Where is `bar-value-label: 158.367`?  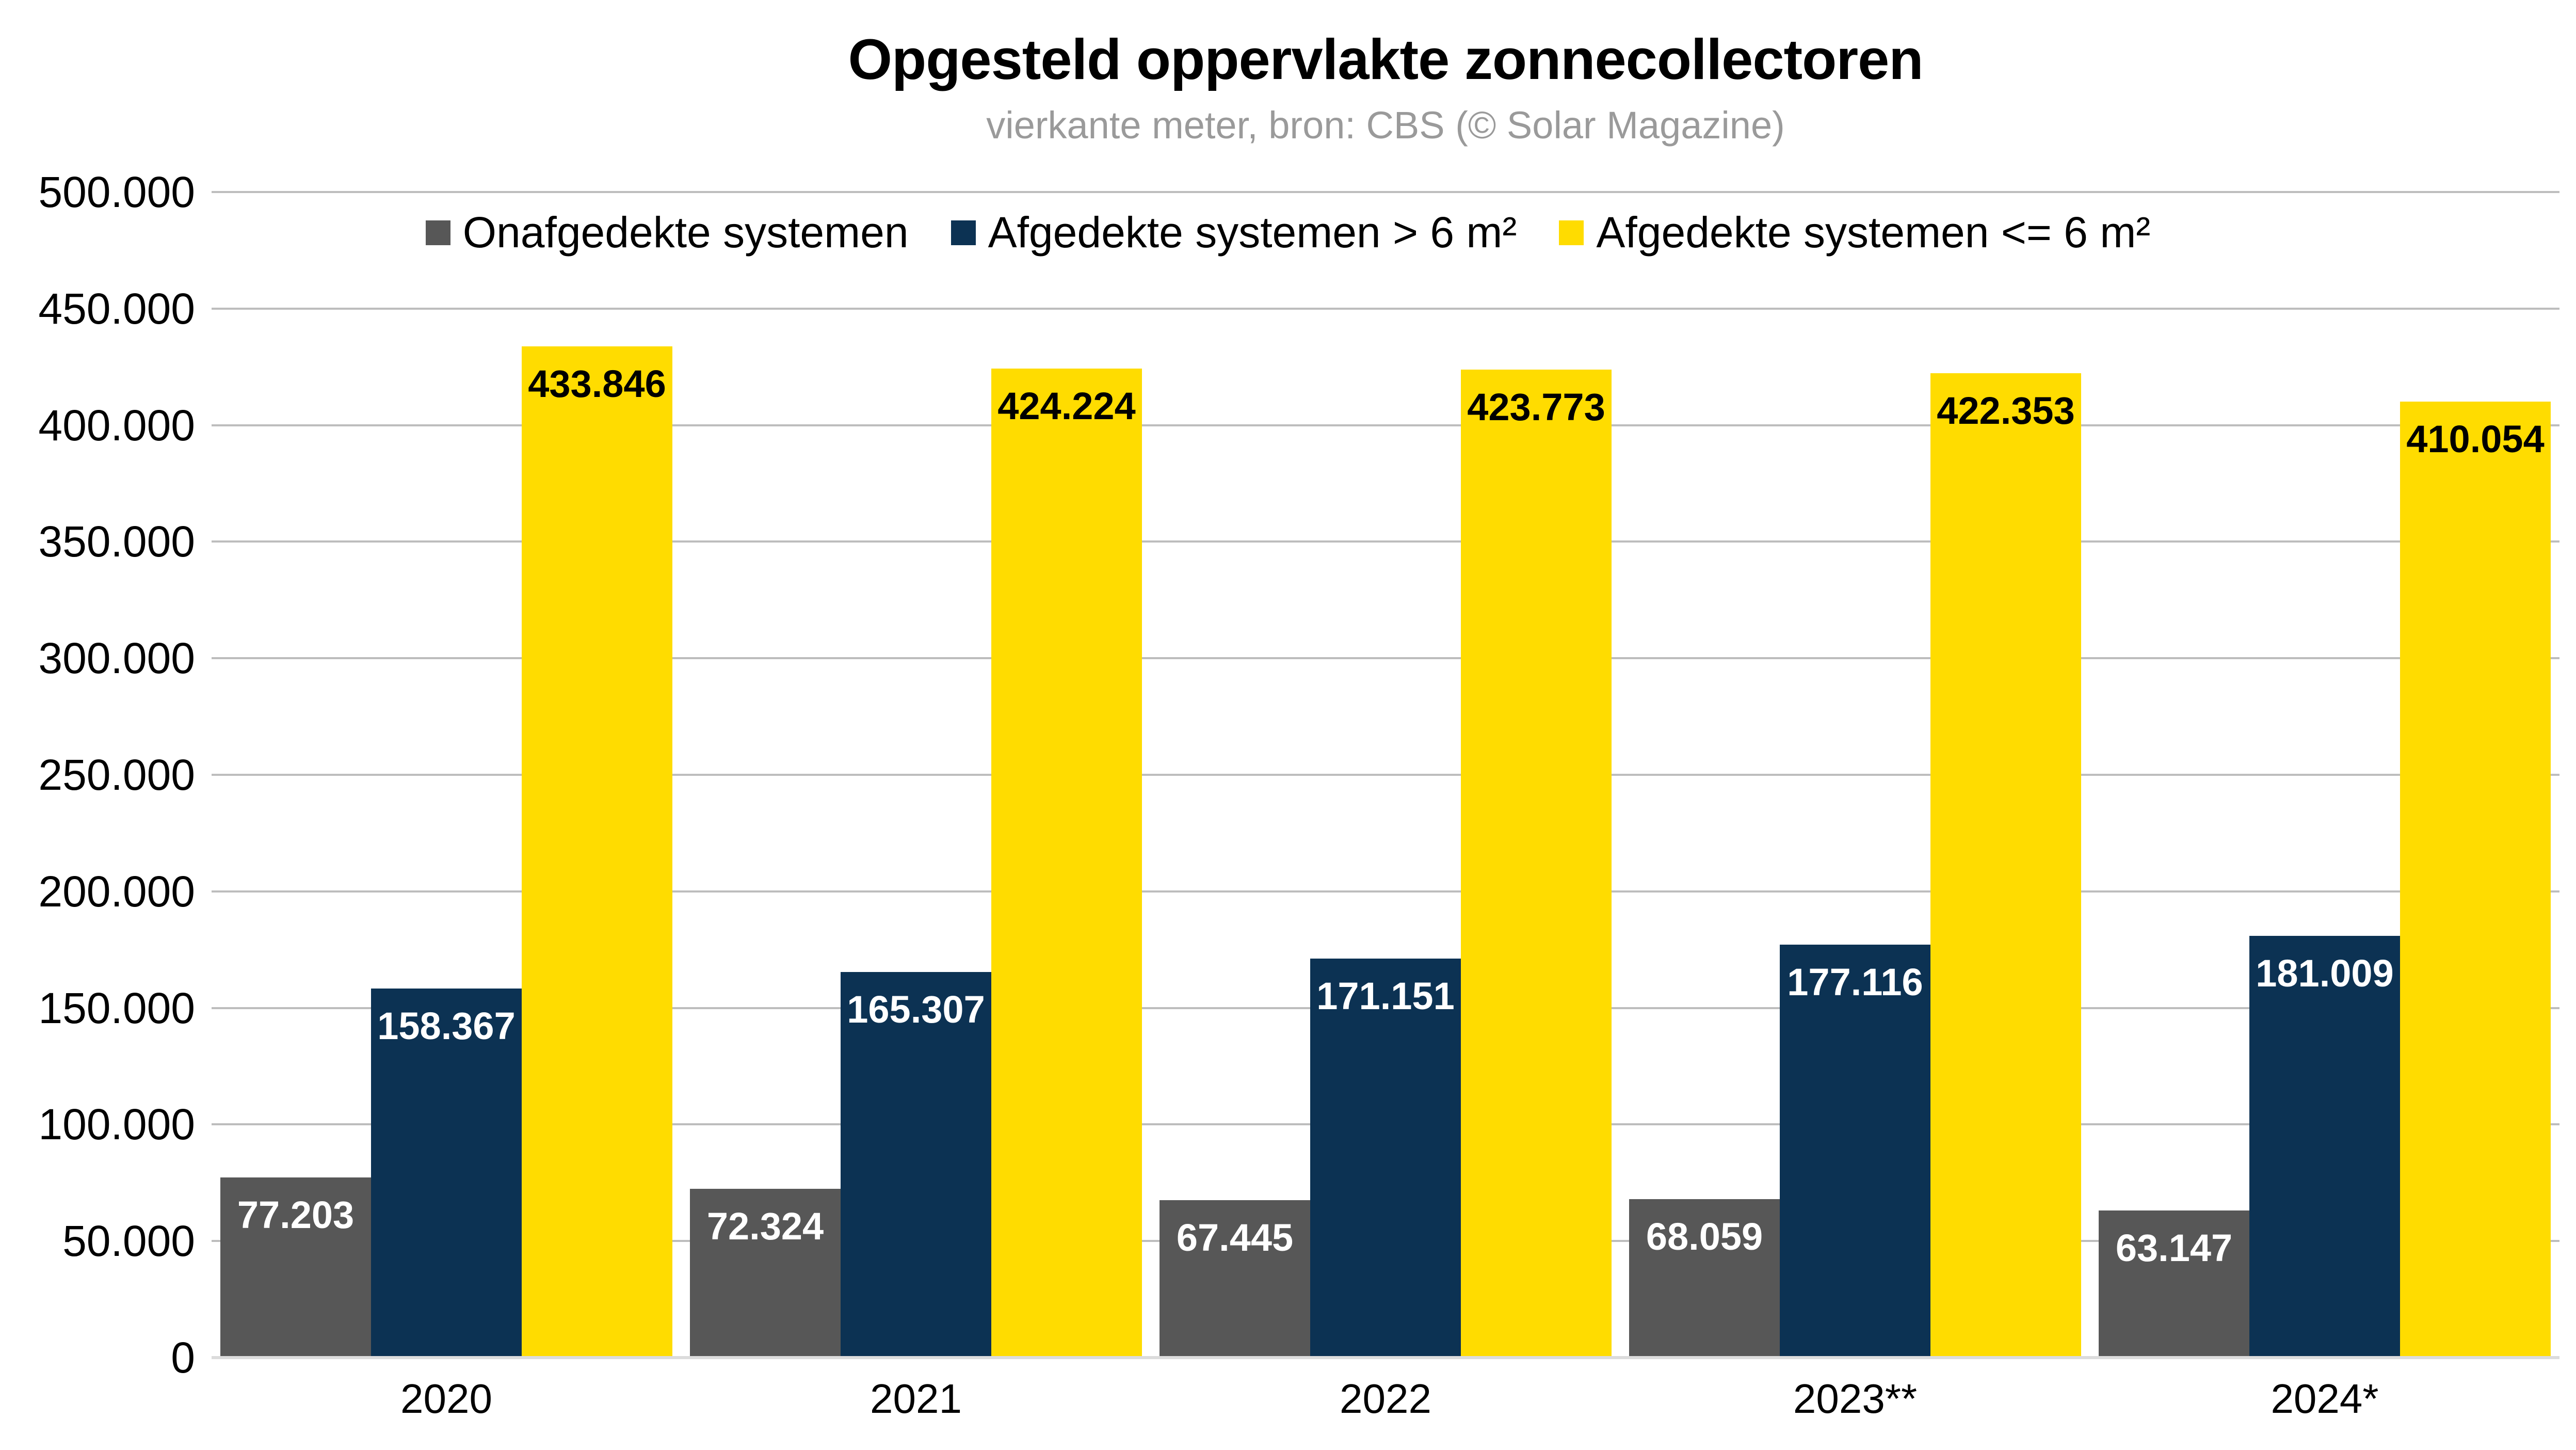 bar-value-label: 158.367 is located at coordinates (447, 1026).